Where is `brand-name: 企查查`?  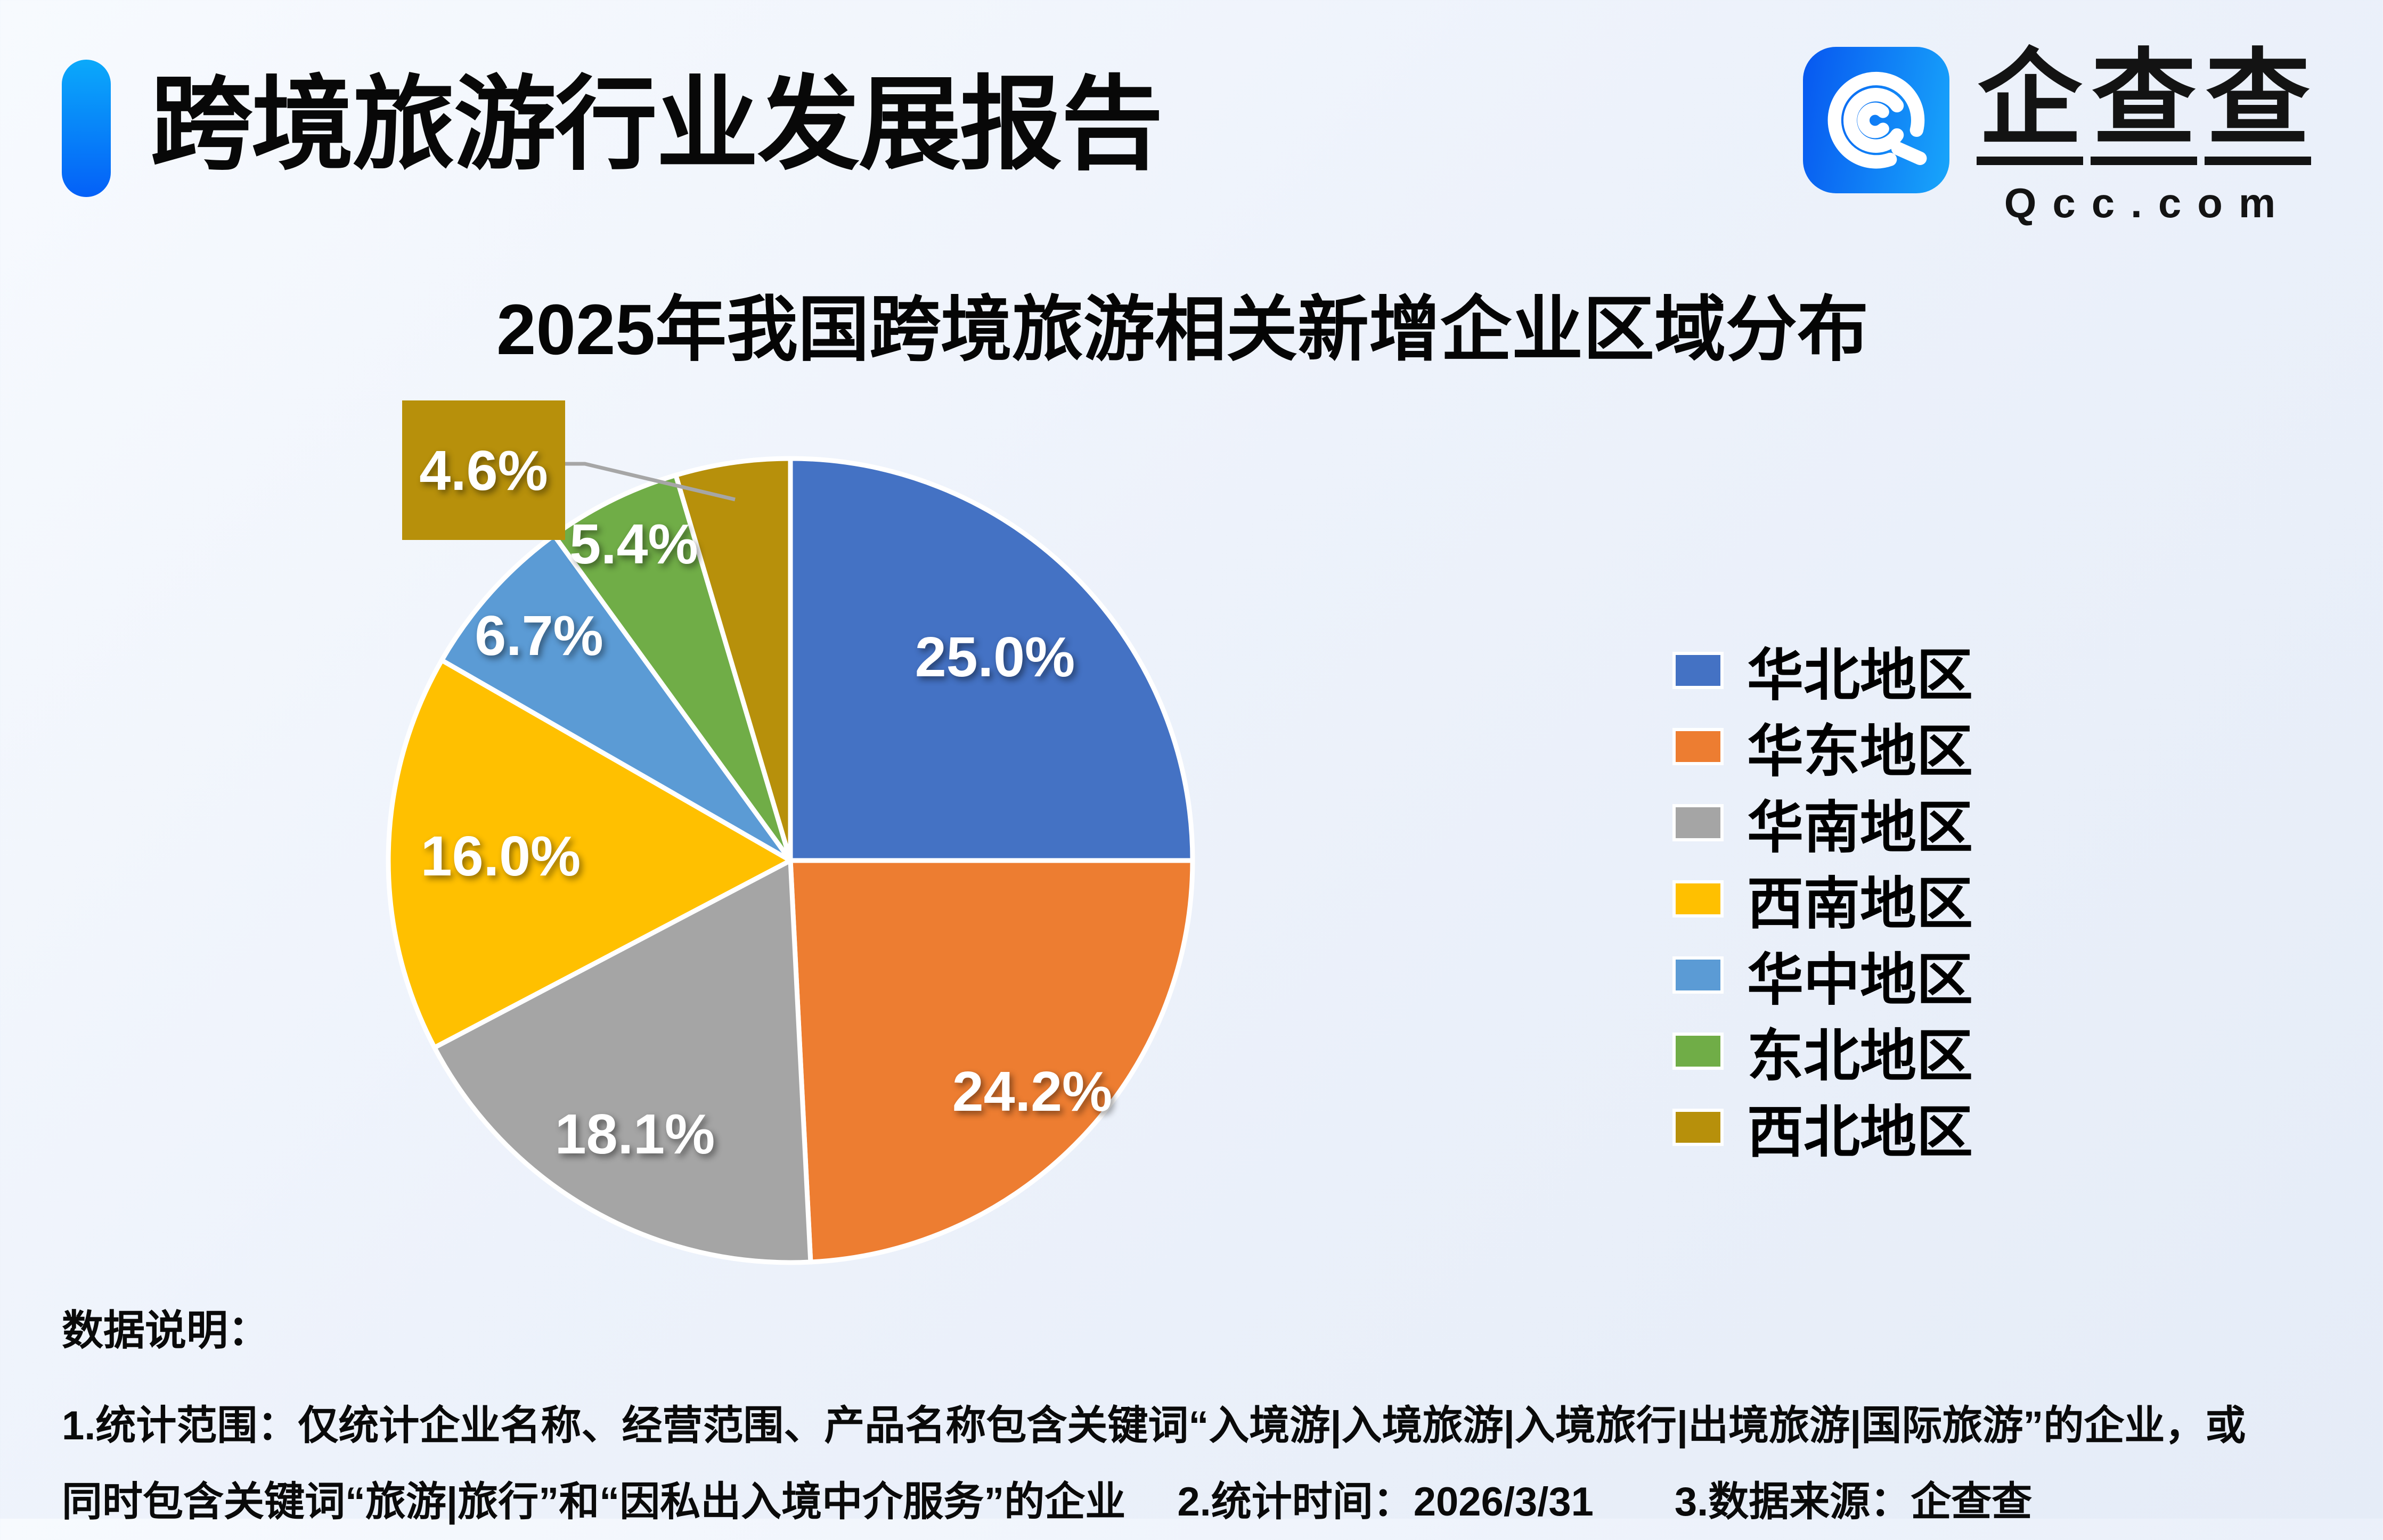
brand-name: 企查查 is located at coordinates (2144, 106).